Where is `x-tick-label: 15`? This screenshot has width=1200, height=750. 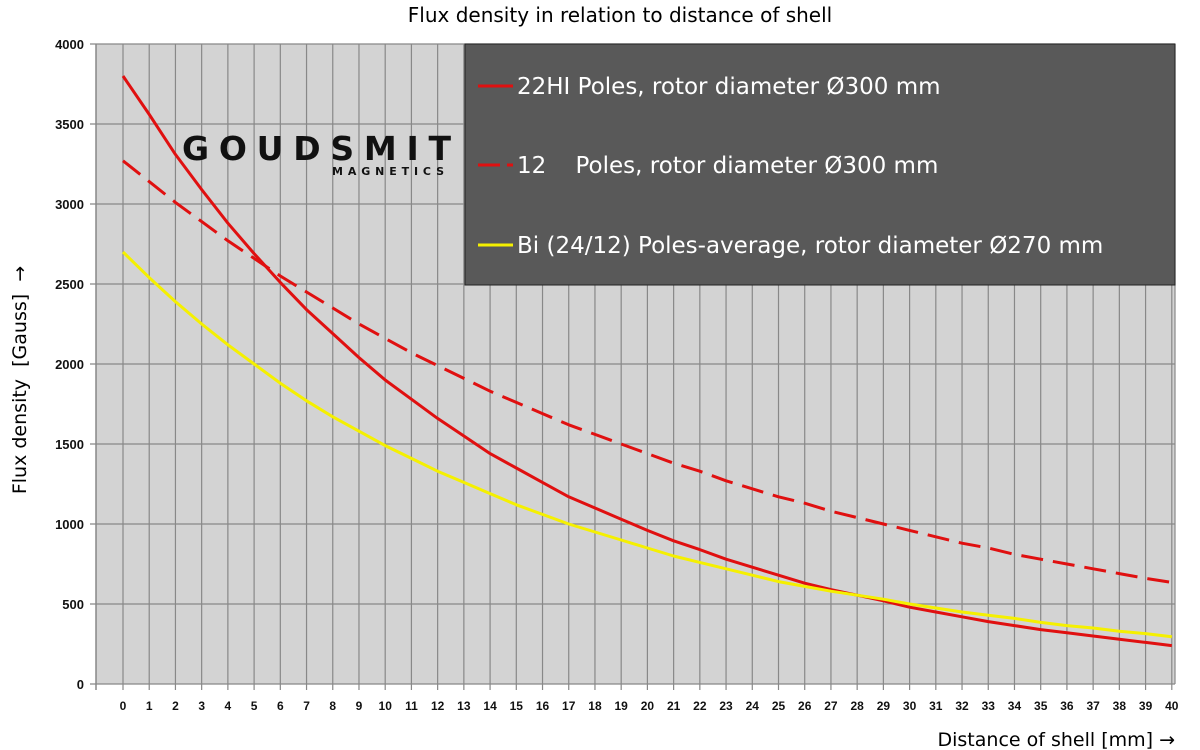 x-tick-label: 15 is located at coordinates (517, 706).